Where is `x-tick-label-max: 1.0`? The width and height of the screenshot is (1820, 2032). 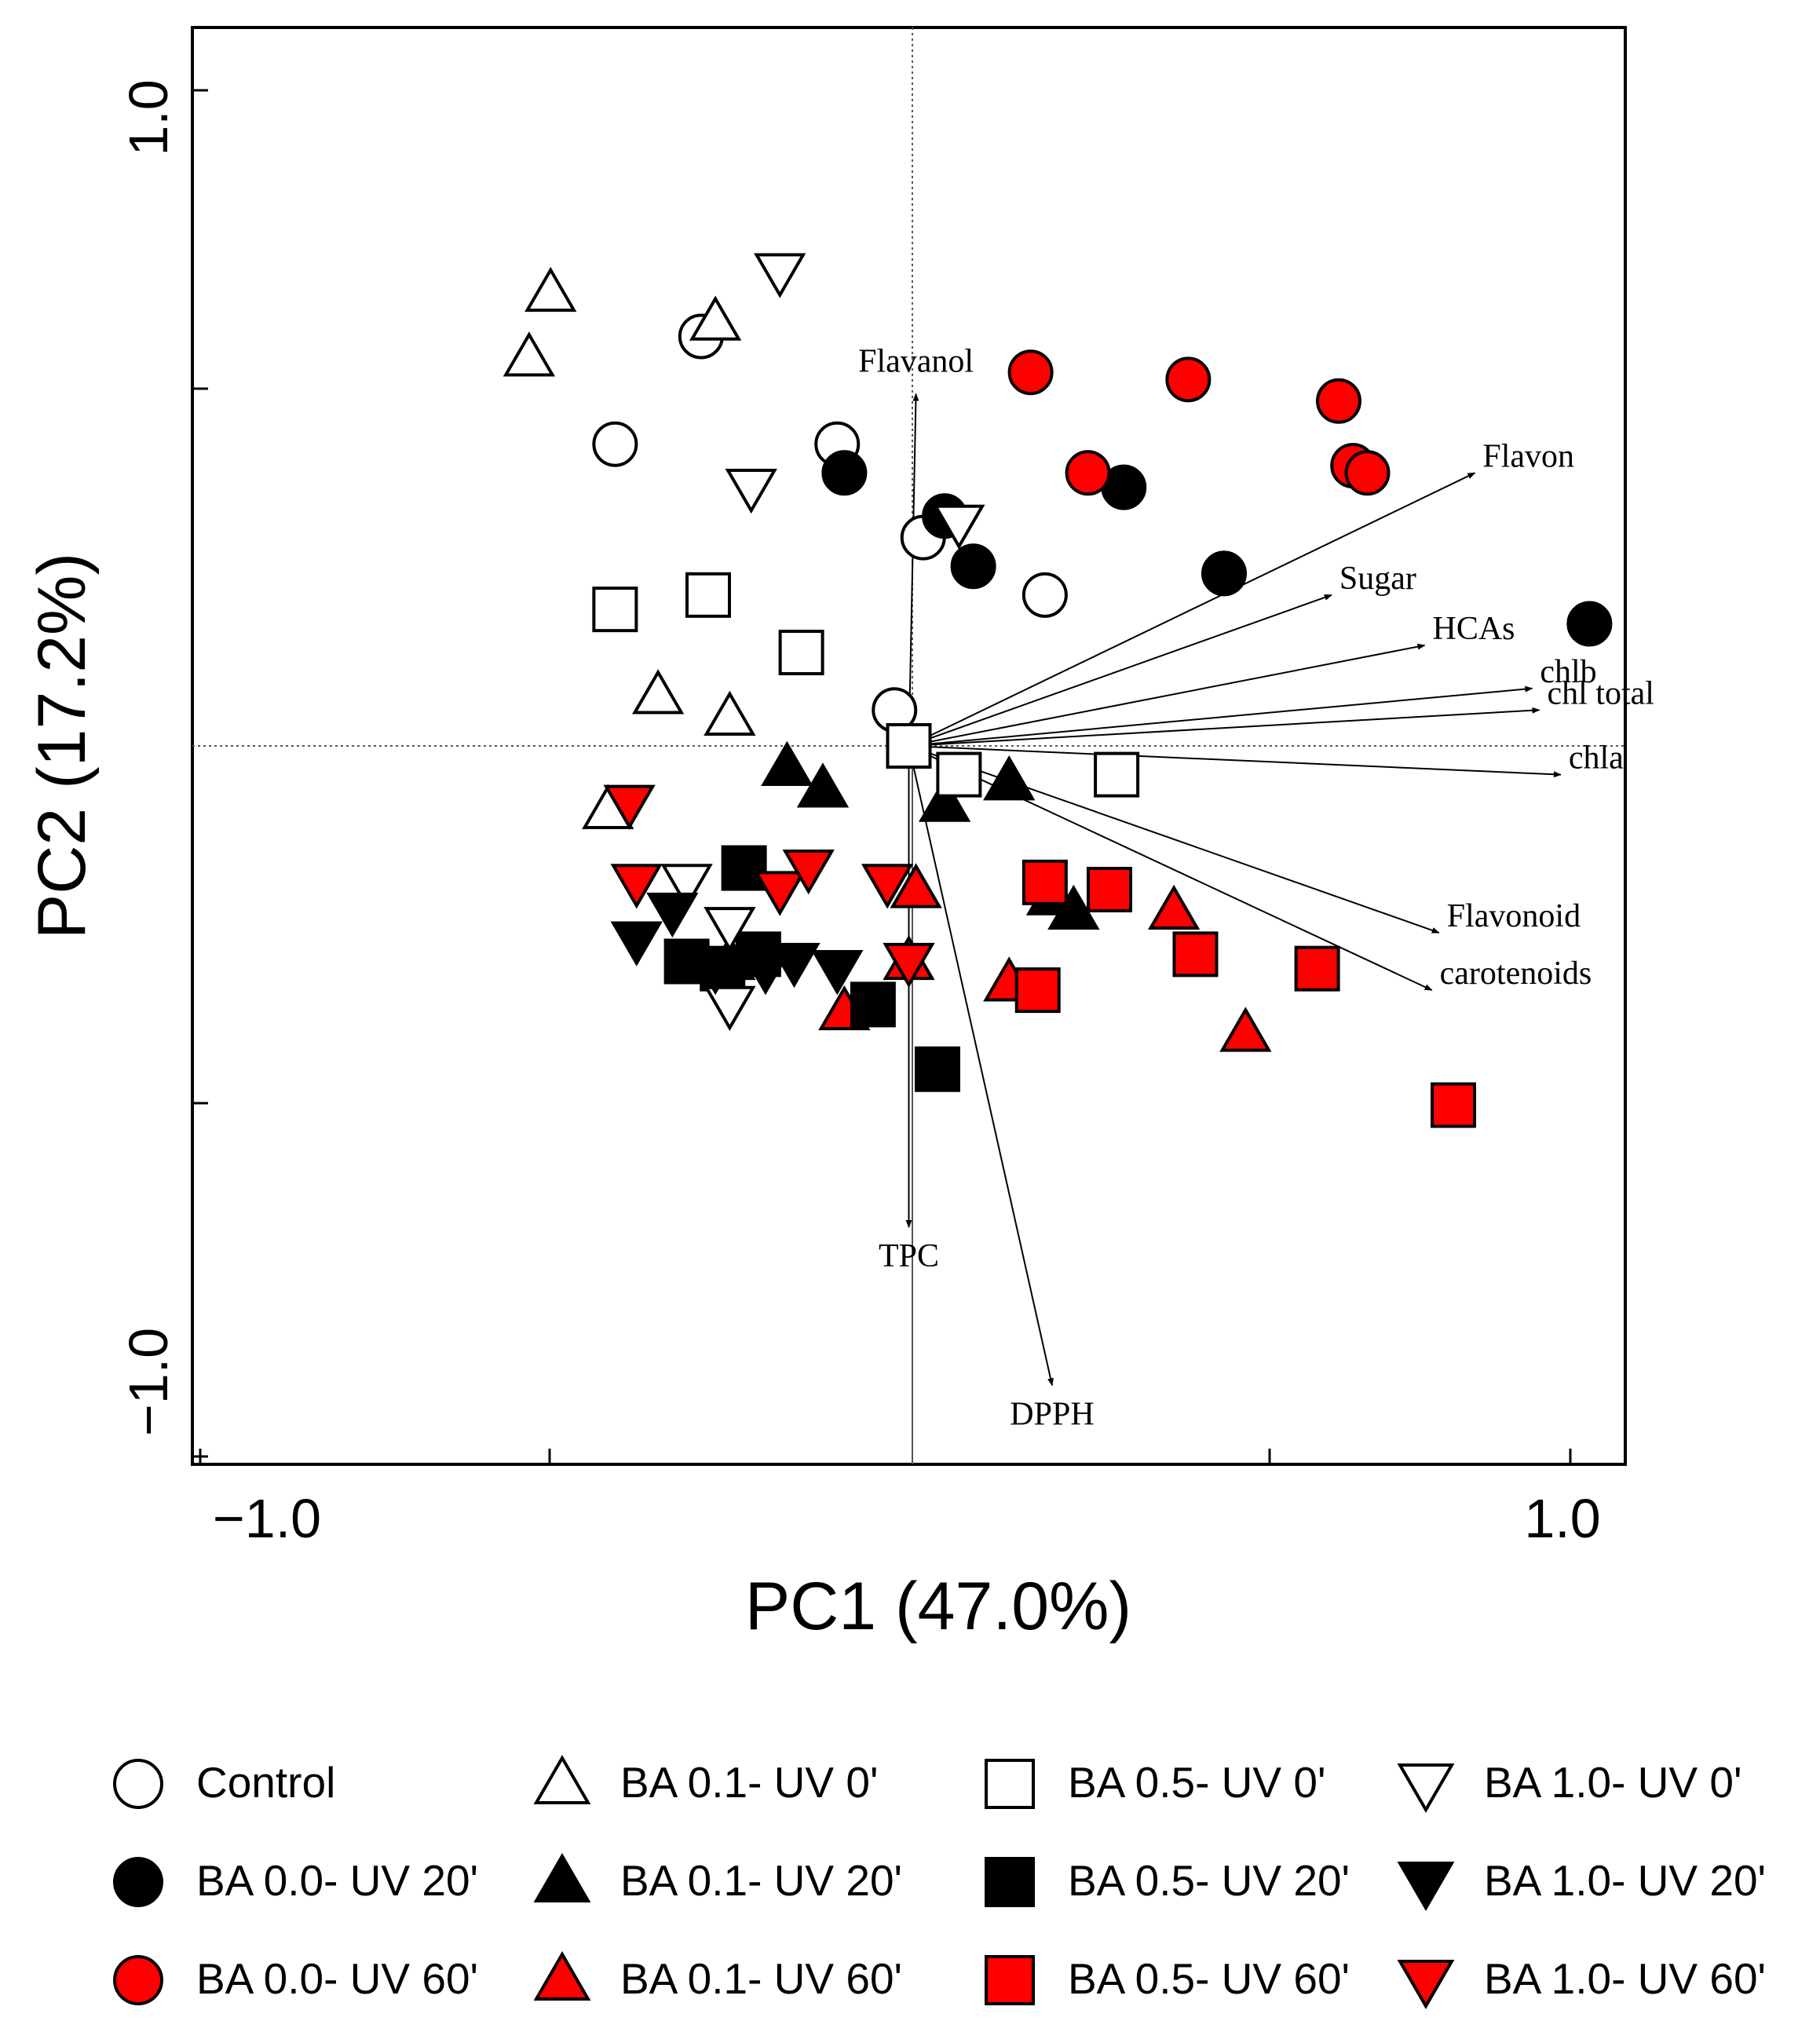
x-tick-label-max: 1.0 is located at coordinates (1562, 1518).